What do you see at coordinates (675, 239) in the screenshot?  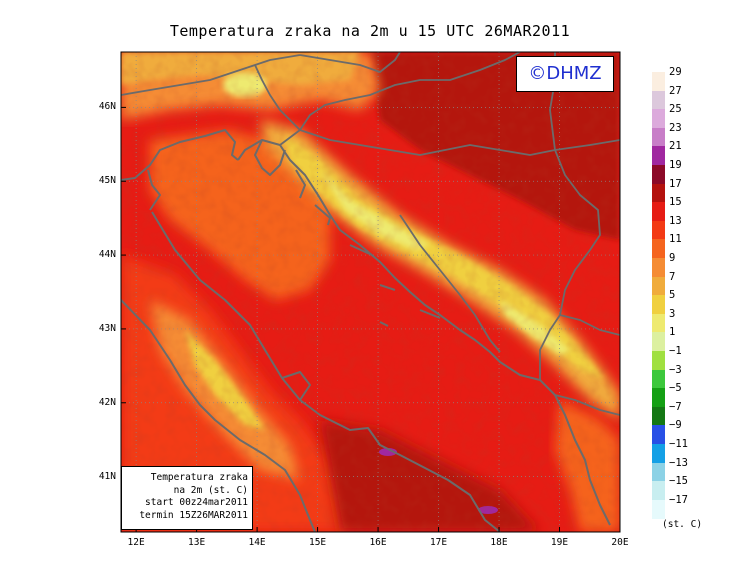 I see `legend-label: 11` at bounding box center [675, 239].